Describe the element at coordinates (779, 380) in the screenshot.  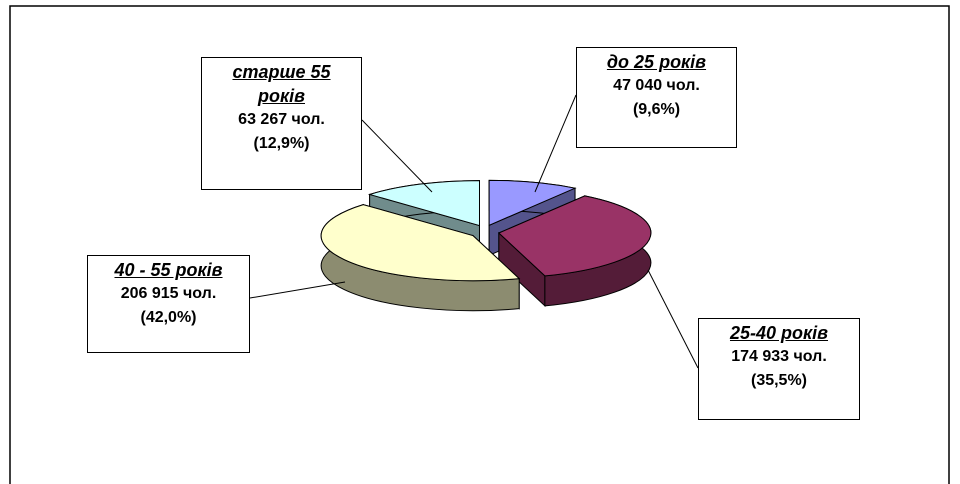
I see `percentage-label: (35,5%)` at that location.